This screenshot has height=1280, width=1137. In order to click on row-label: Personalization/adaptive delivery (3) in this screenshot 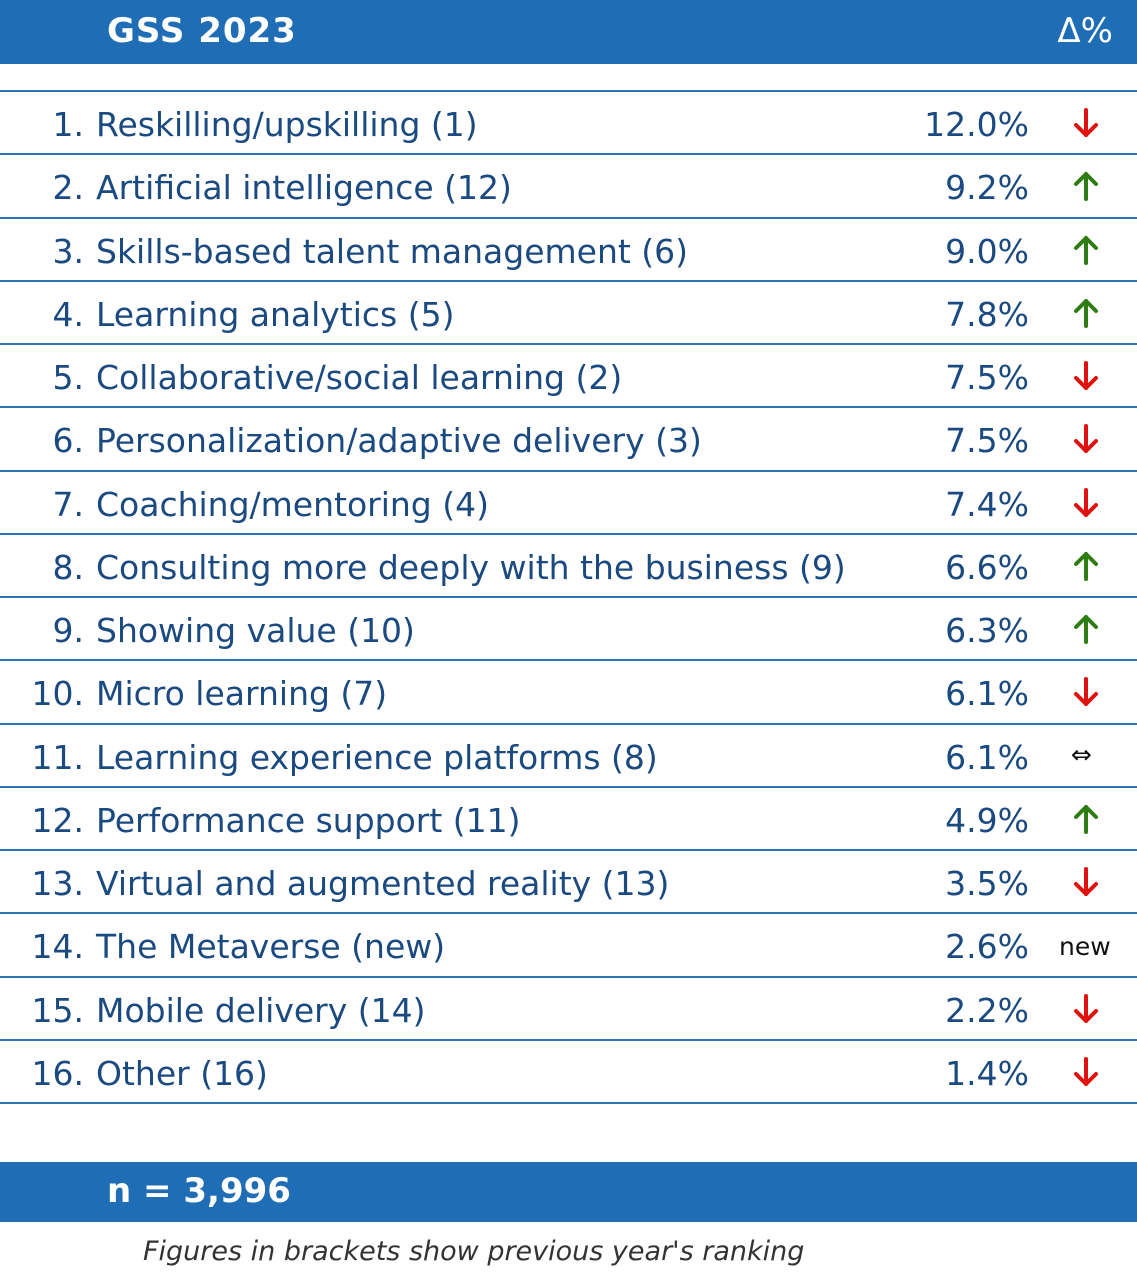, I will do `click(399, 441)`.